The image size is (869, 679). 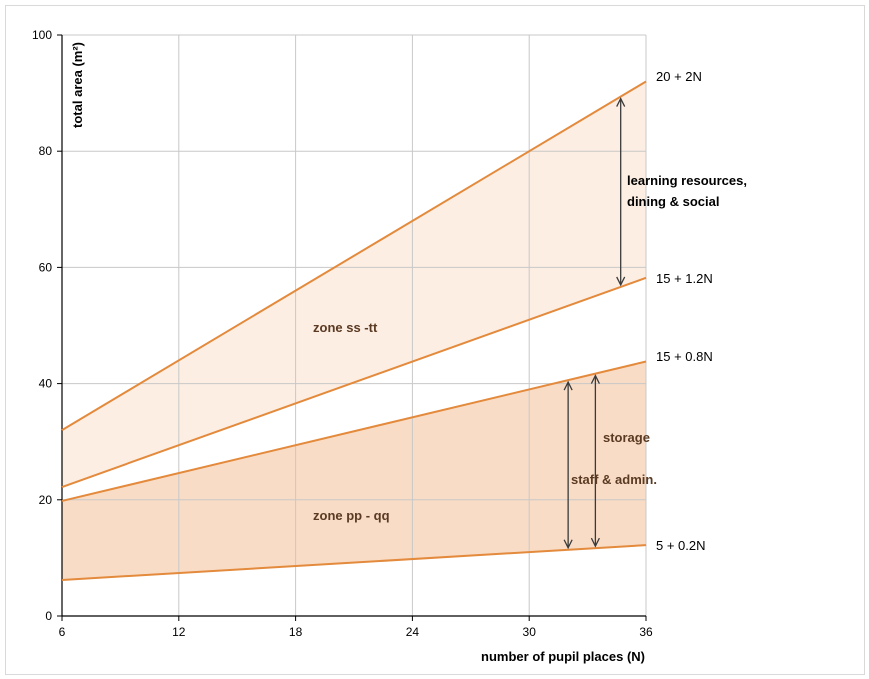 I want to click on y-tick-label-4: 80, so click(x=46, y=151).